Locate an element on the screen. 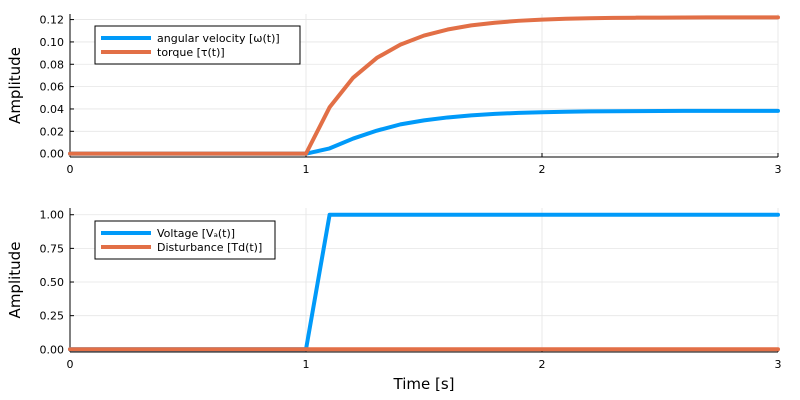 This screenshot has height=400, width=800. y-tick-label: 0.06 is located at coordinates (52, 87).